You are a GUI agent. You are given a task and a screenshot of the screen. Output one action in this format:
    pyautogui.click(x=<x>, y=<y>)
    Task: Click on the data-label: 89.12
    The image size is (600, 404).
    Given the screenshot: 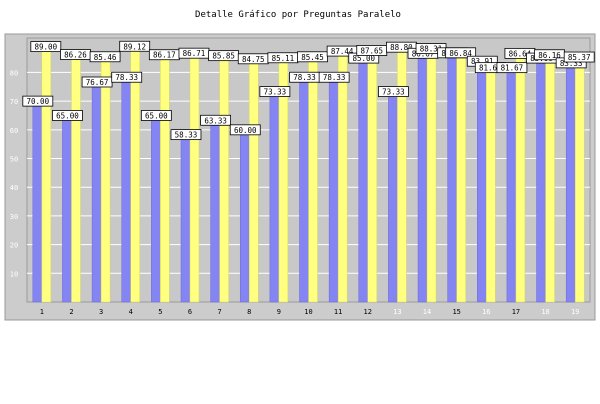 What is the action you would take?
    pyautogui.click(x=134, y=46)
    